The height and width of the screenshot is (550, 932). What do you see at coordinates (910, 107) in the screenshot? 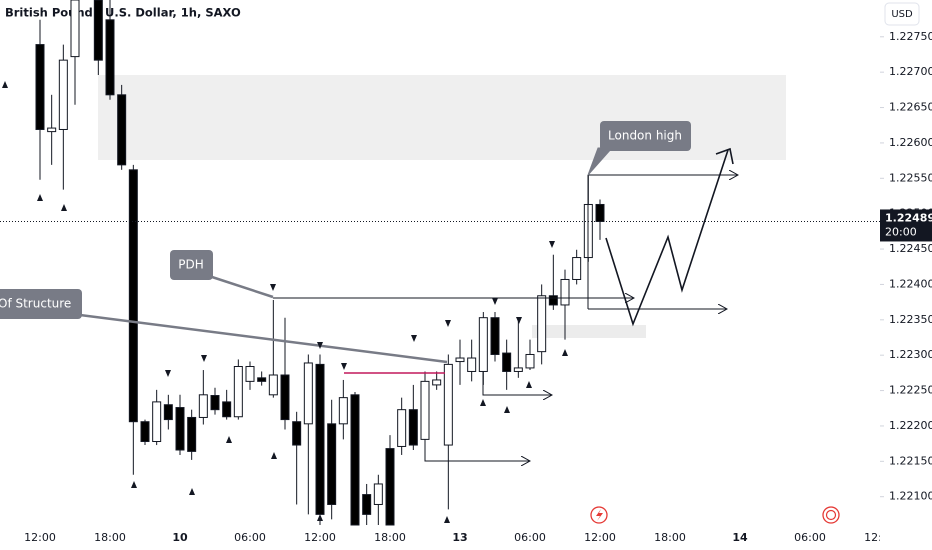
I see `y-tick-label: 1.22650` at bounding box center [910, 107].